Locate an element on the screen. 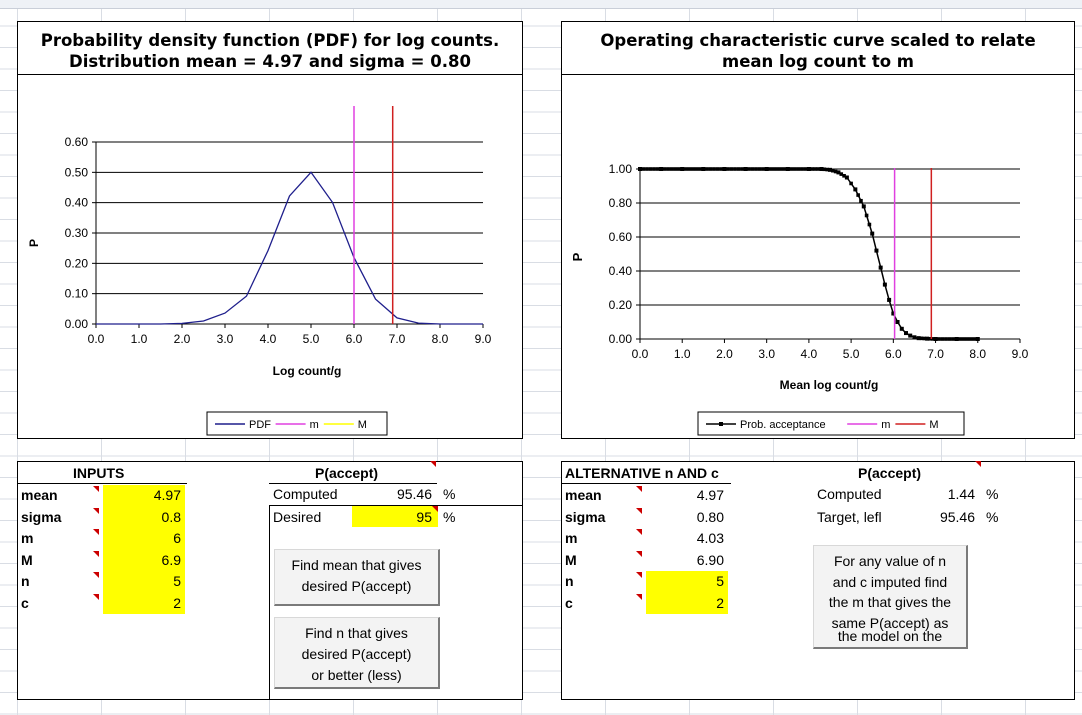  alt-target-value: 95.46 is located at coordinates (957, 517).